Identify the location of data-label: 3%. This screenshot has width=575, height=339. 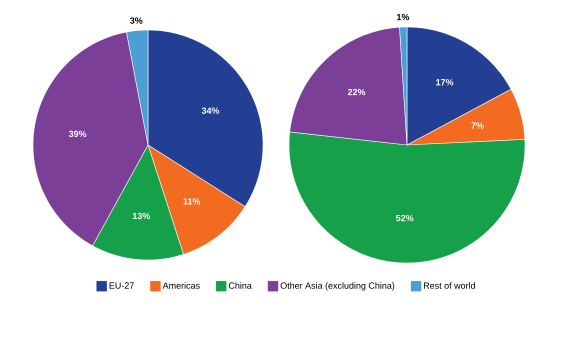
(136, 20).